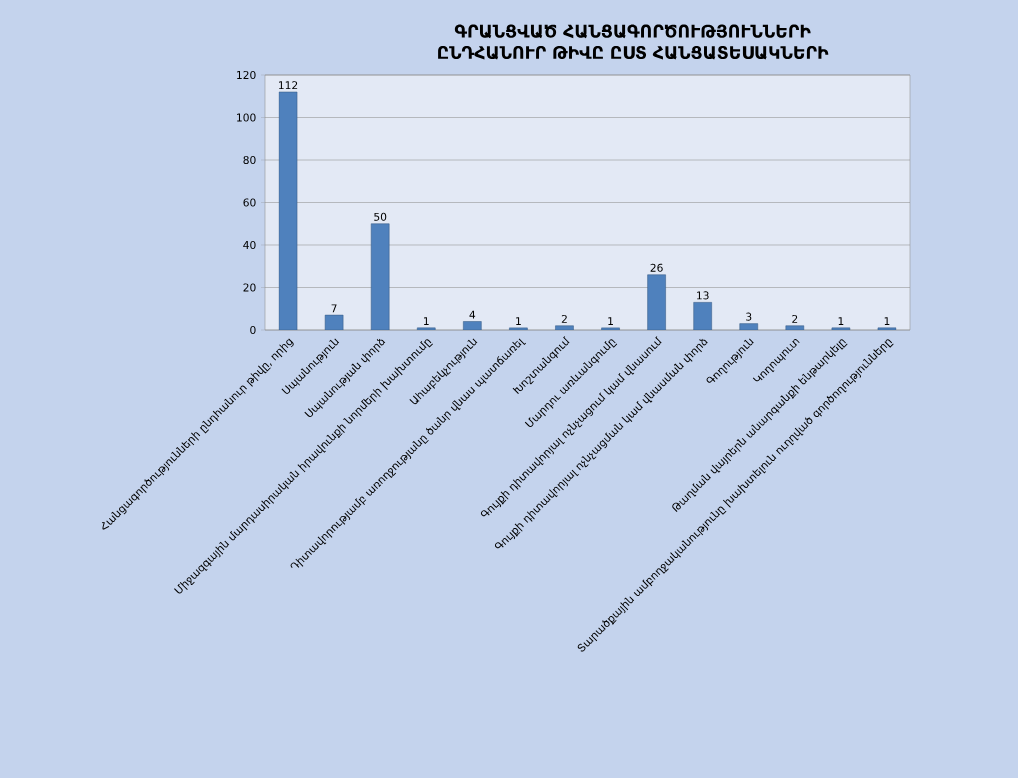 Image resolution: width=1018 pixels, height=778 pixels. What do you see at coordinates (246, 75) in the screenshot?
I see `y-tick-label: 120` at bounding box center [246, 75].